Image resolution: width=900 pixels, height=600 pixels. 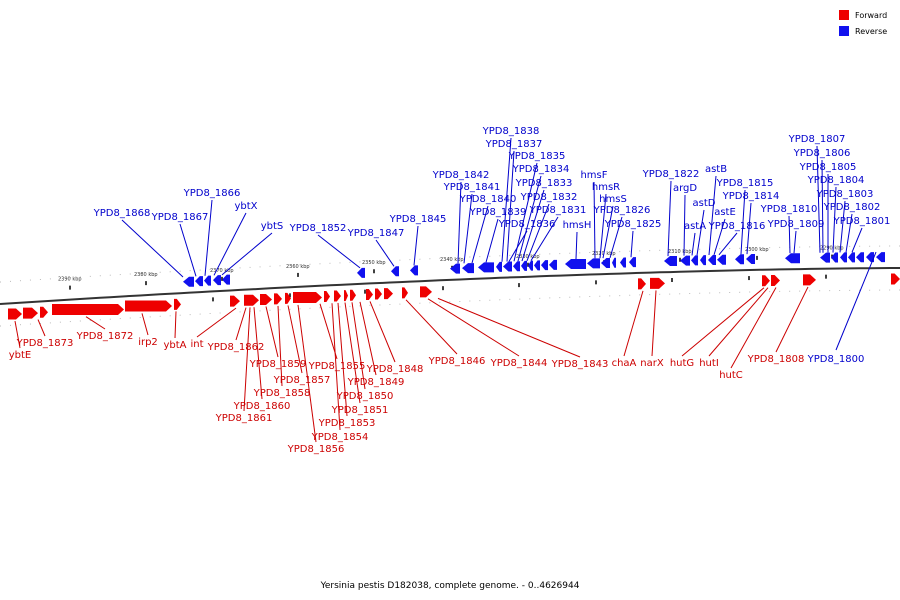 I want to click on gene-label-forward: YPD8_1856, so click(x=316, y=449).